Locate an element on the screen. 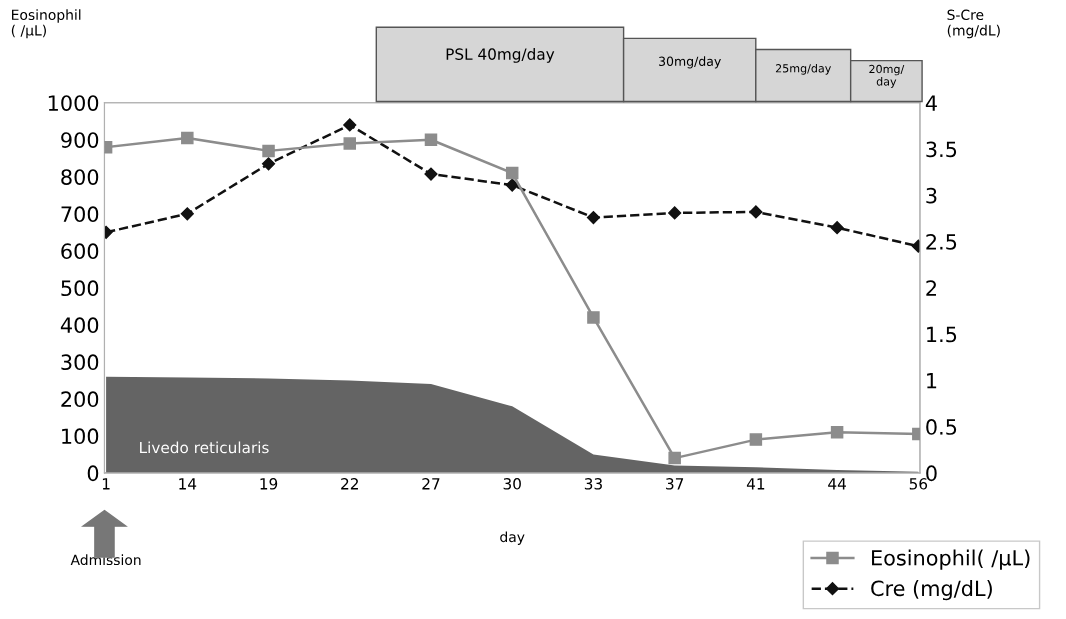 The width and height of the screenshot is (1066, 619). y2-tick-label: 1 is located at coordinates (932, 381).